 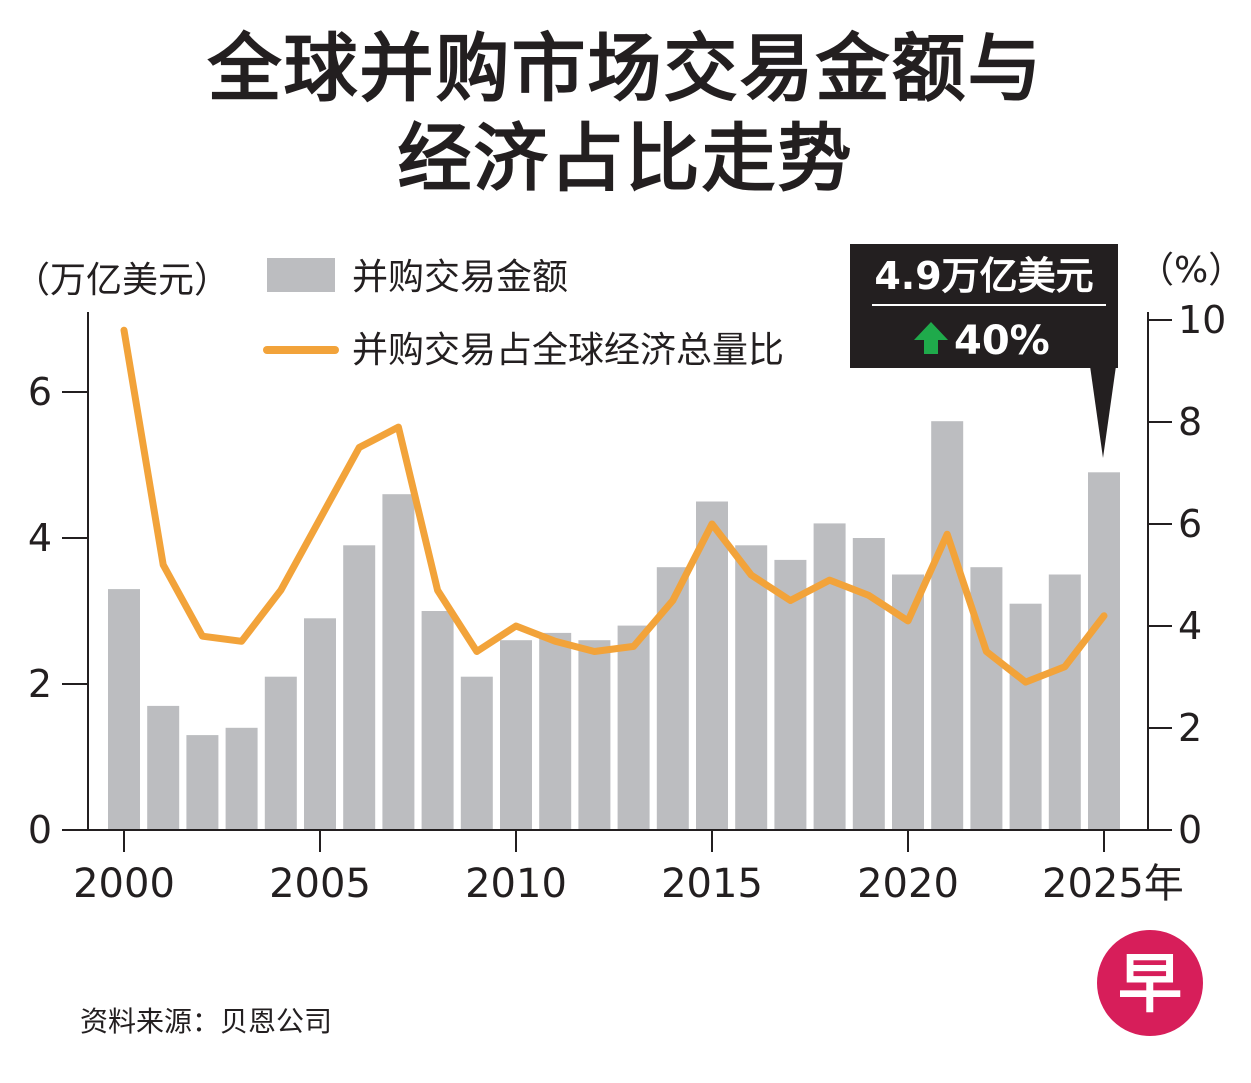 What do you see at coordinates (555, 731) in the screenshot?
I see `bar-2011` at bounding box center [555, 731].